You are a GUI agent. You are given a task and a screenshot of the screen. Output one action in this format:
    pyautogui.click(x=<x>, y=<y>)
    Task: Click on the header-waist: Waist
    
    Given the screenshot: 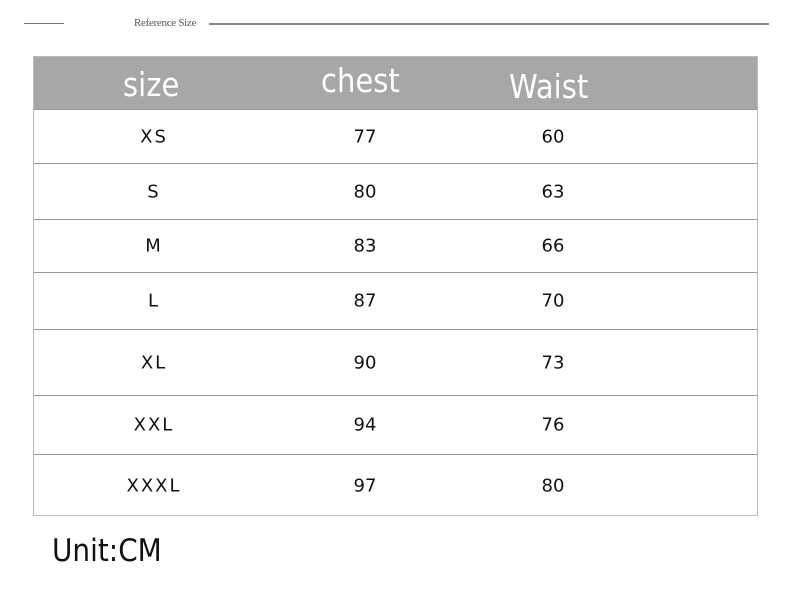 What is the action you would take?
    pyautogui.click(x=549, y=86)
    